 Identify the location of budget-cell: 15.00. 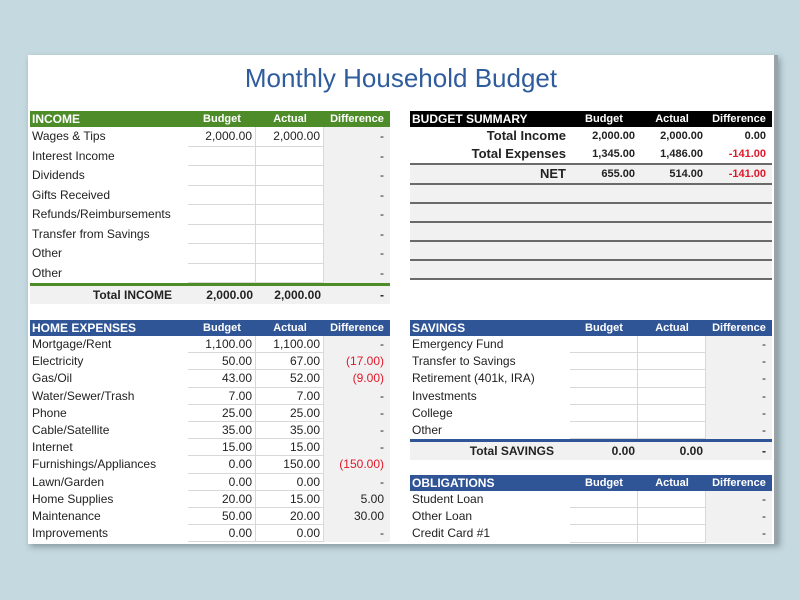
(222, 448).